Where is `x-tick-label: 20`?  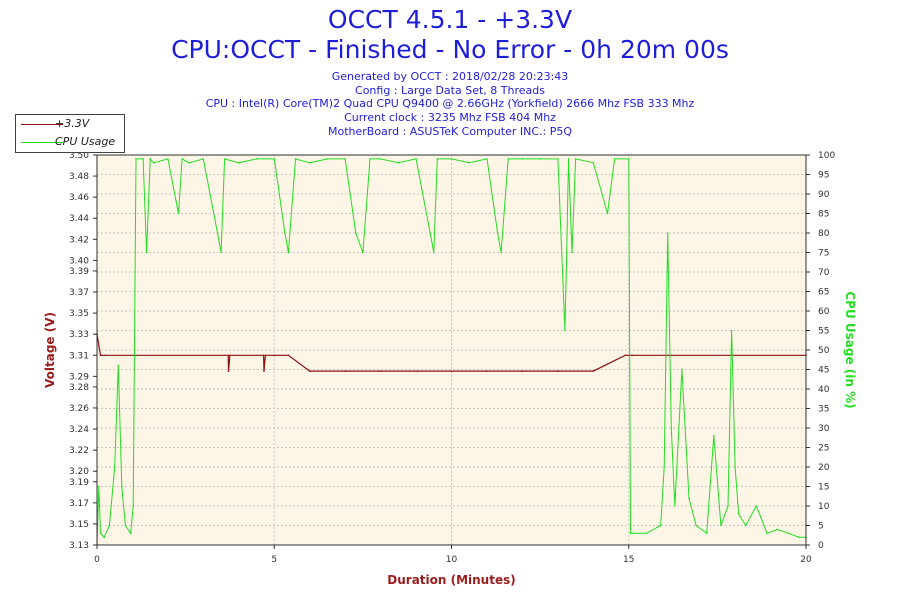
x-tick-label: 20 is located at coordinates (806, 560).